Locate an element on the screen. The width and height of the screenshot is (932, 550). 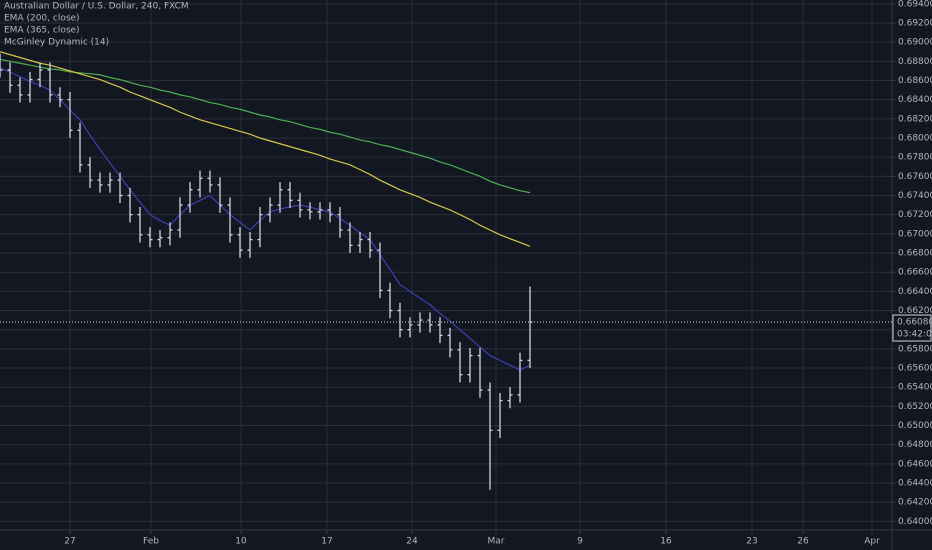
y-tick-label: 0.67600 is located at coordinates (915, 177).